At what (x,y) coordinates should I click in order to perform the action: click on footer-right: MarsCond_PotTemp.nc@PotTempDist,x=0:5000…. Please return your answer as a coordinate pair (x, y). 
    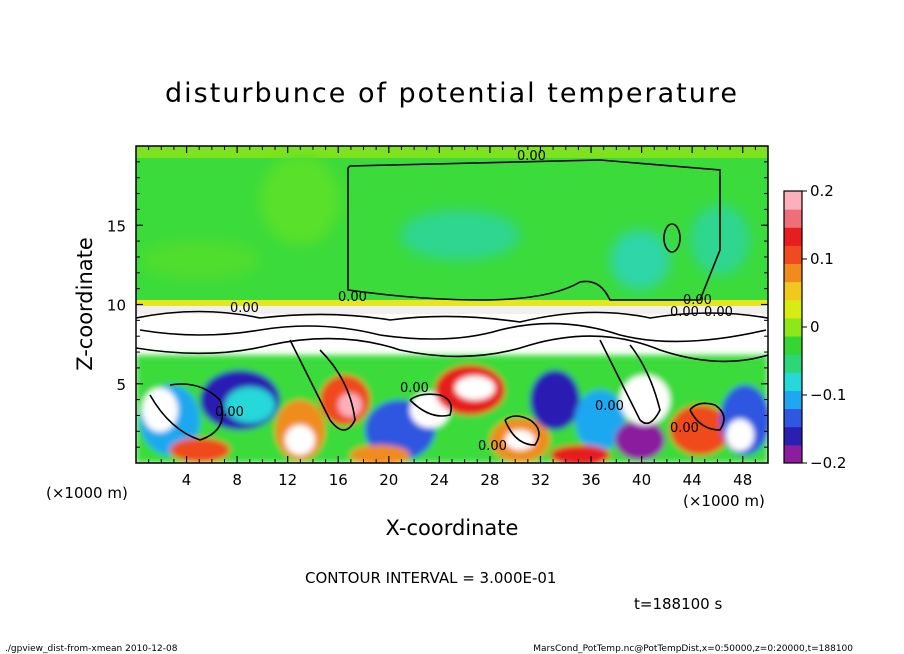
    Looking at the image, I should click on (693, 649).